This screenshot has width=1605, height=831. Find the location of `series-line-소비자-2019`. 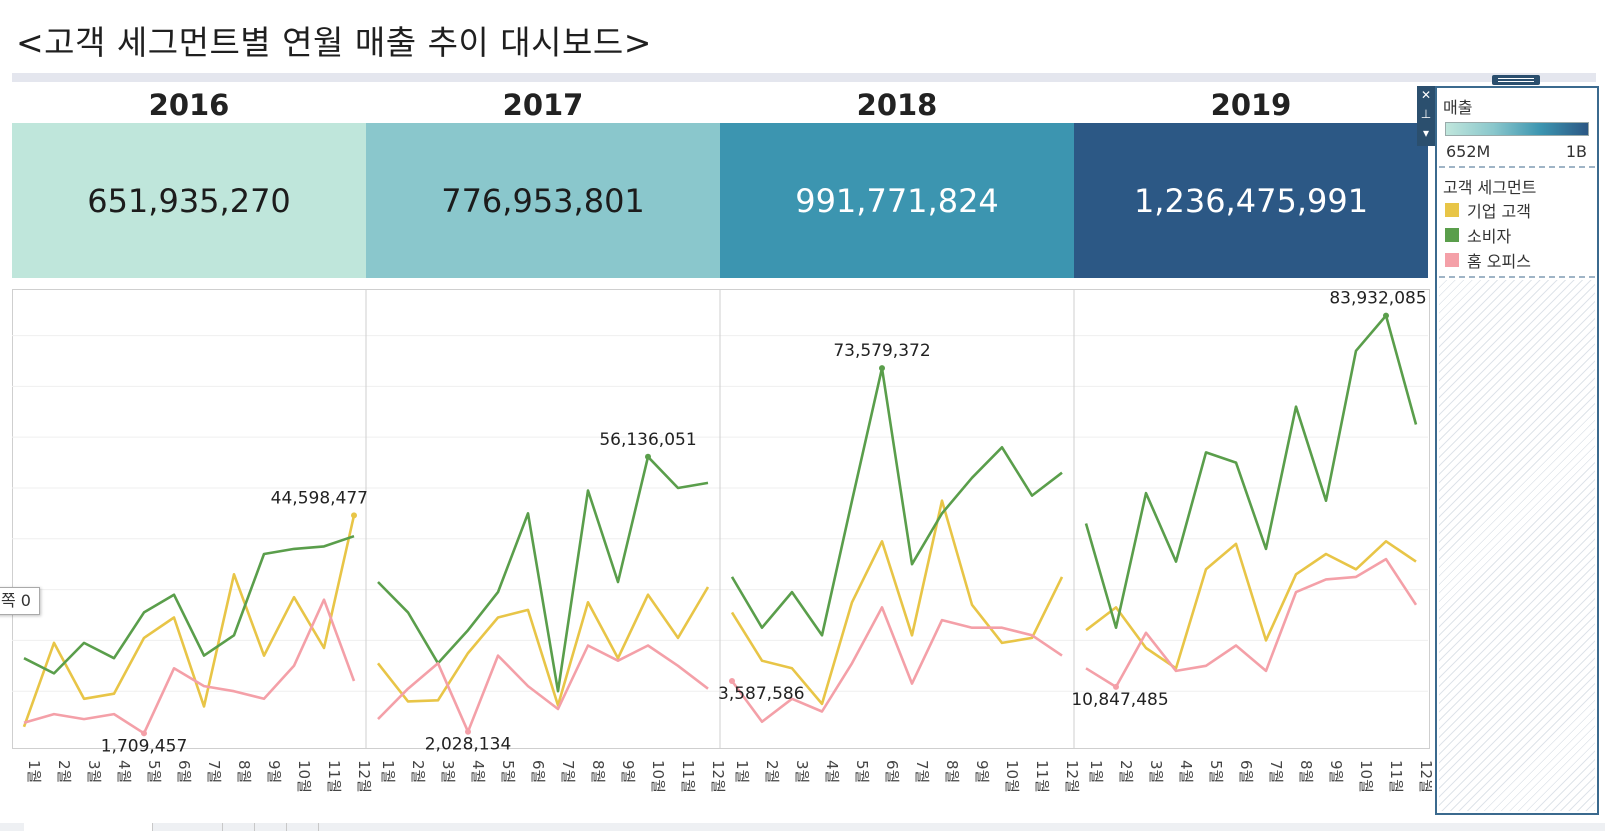

series-line-소비자-2019 is located at coordinates (1251, 472).